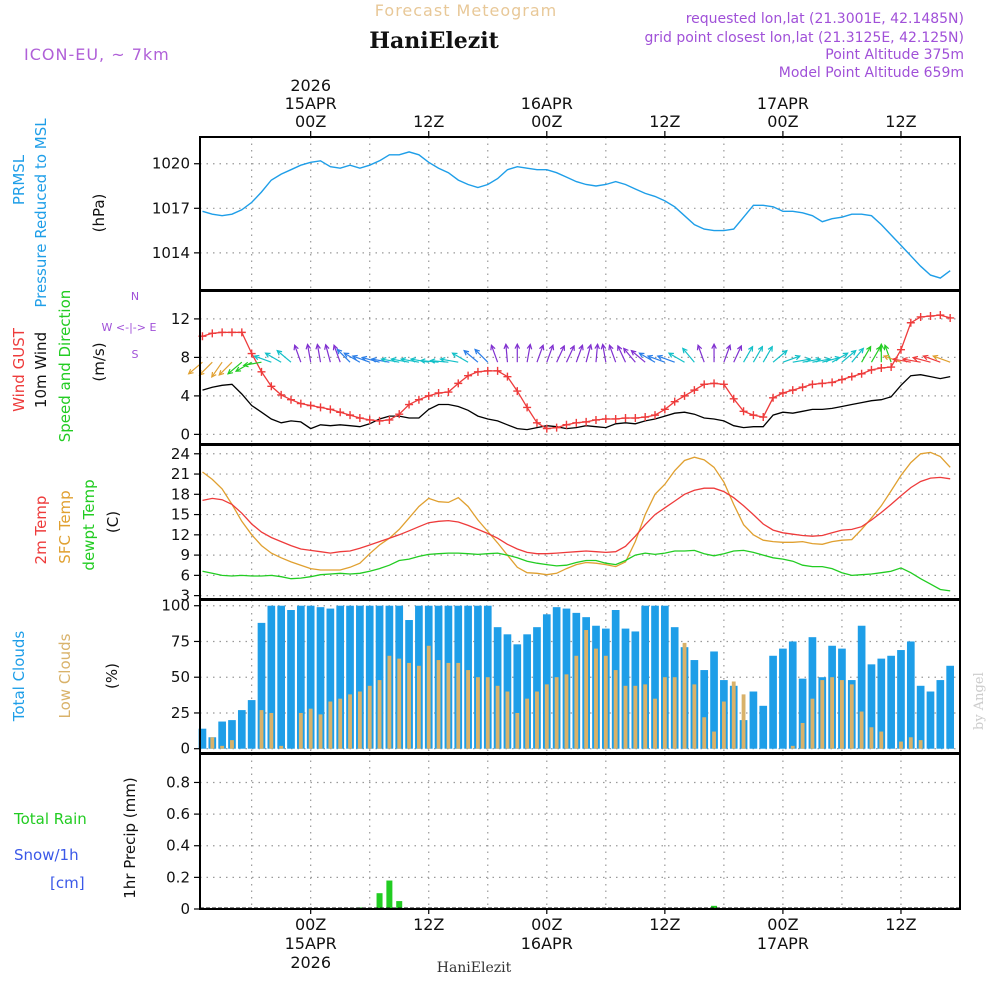 This screenshot has height=1000, width=1000. What do you see at coordinates (434, 41) in the screenshot?
I see `location-title: HaniElezit` at bounding box center [434, 41].